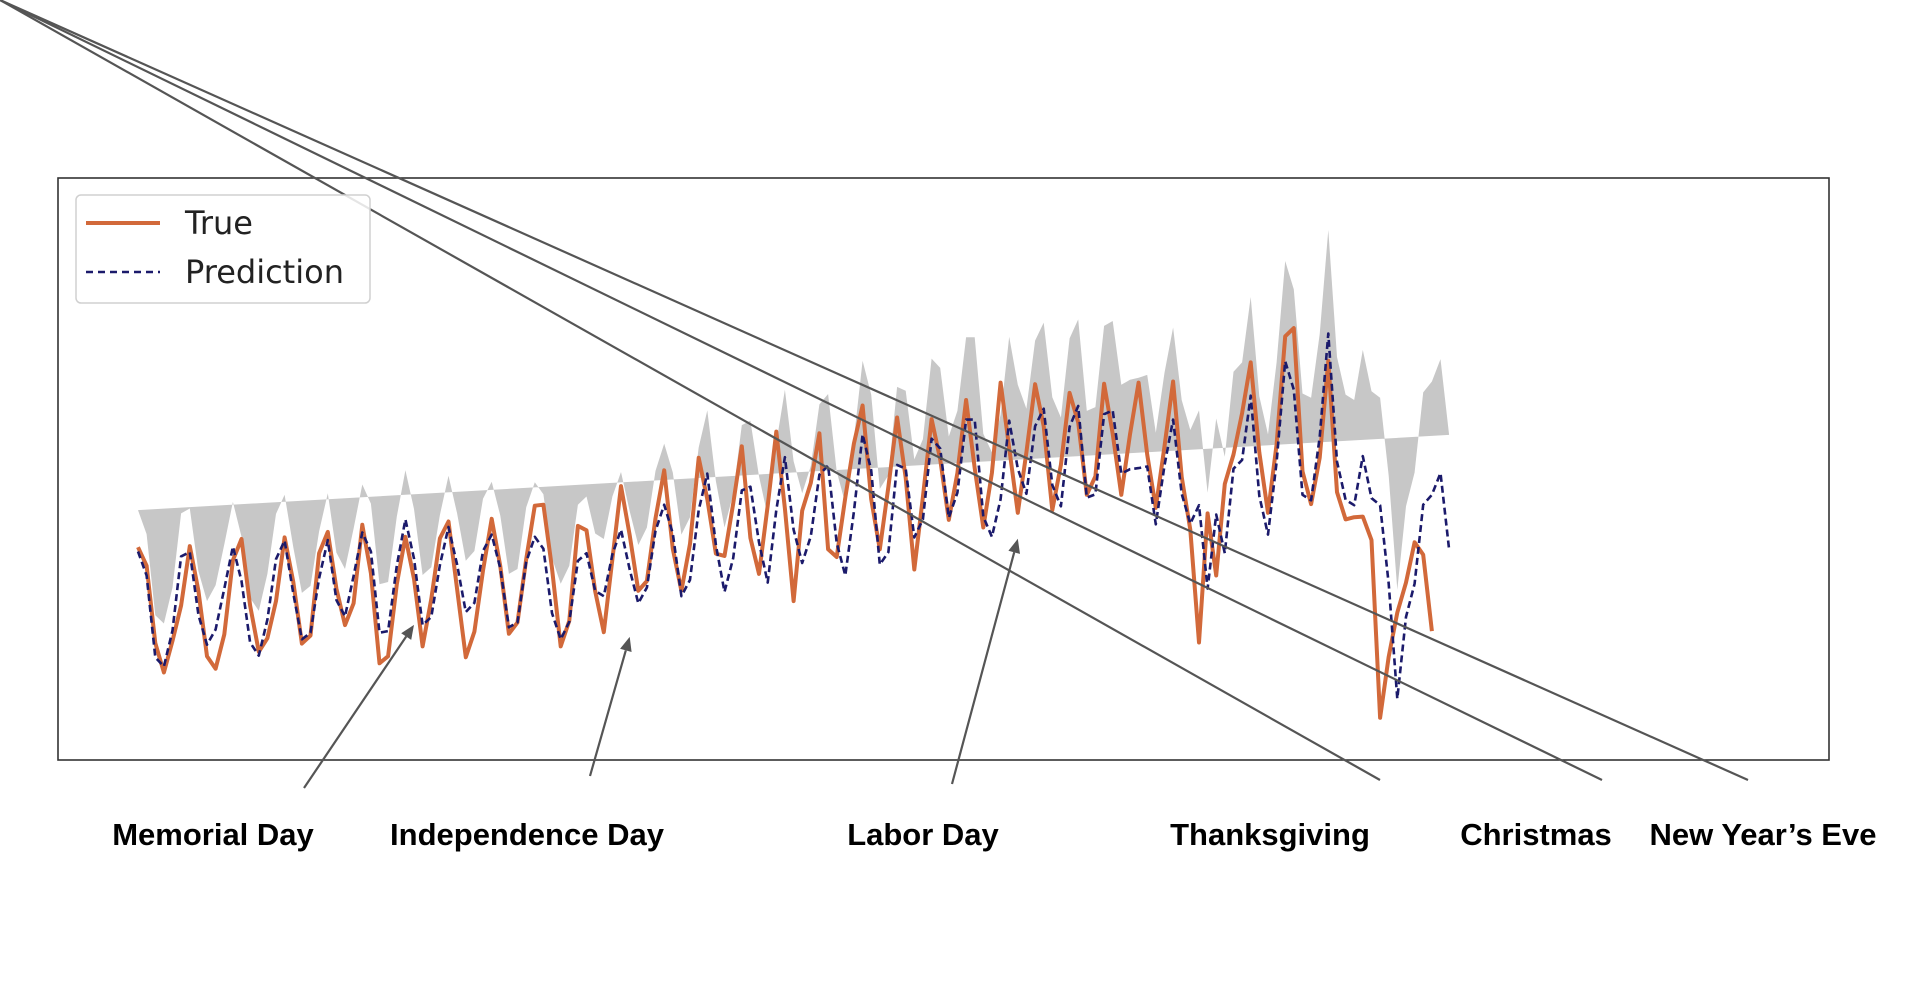 This screenshot has height=1008, width=1920. What do you see at coordinates (983, 668) in the screenshot?
I see `annotation-arrow-labor-day` at bounding box center [983, 668].